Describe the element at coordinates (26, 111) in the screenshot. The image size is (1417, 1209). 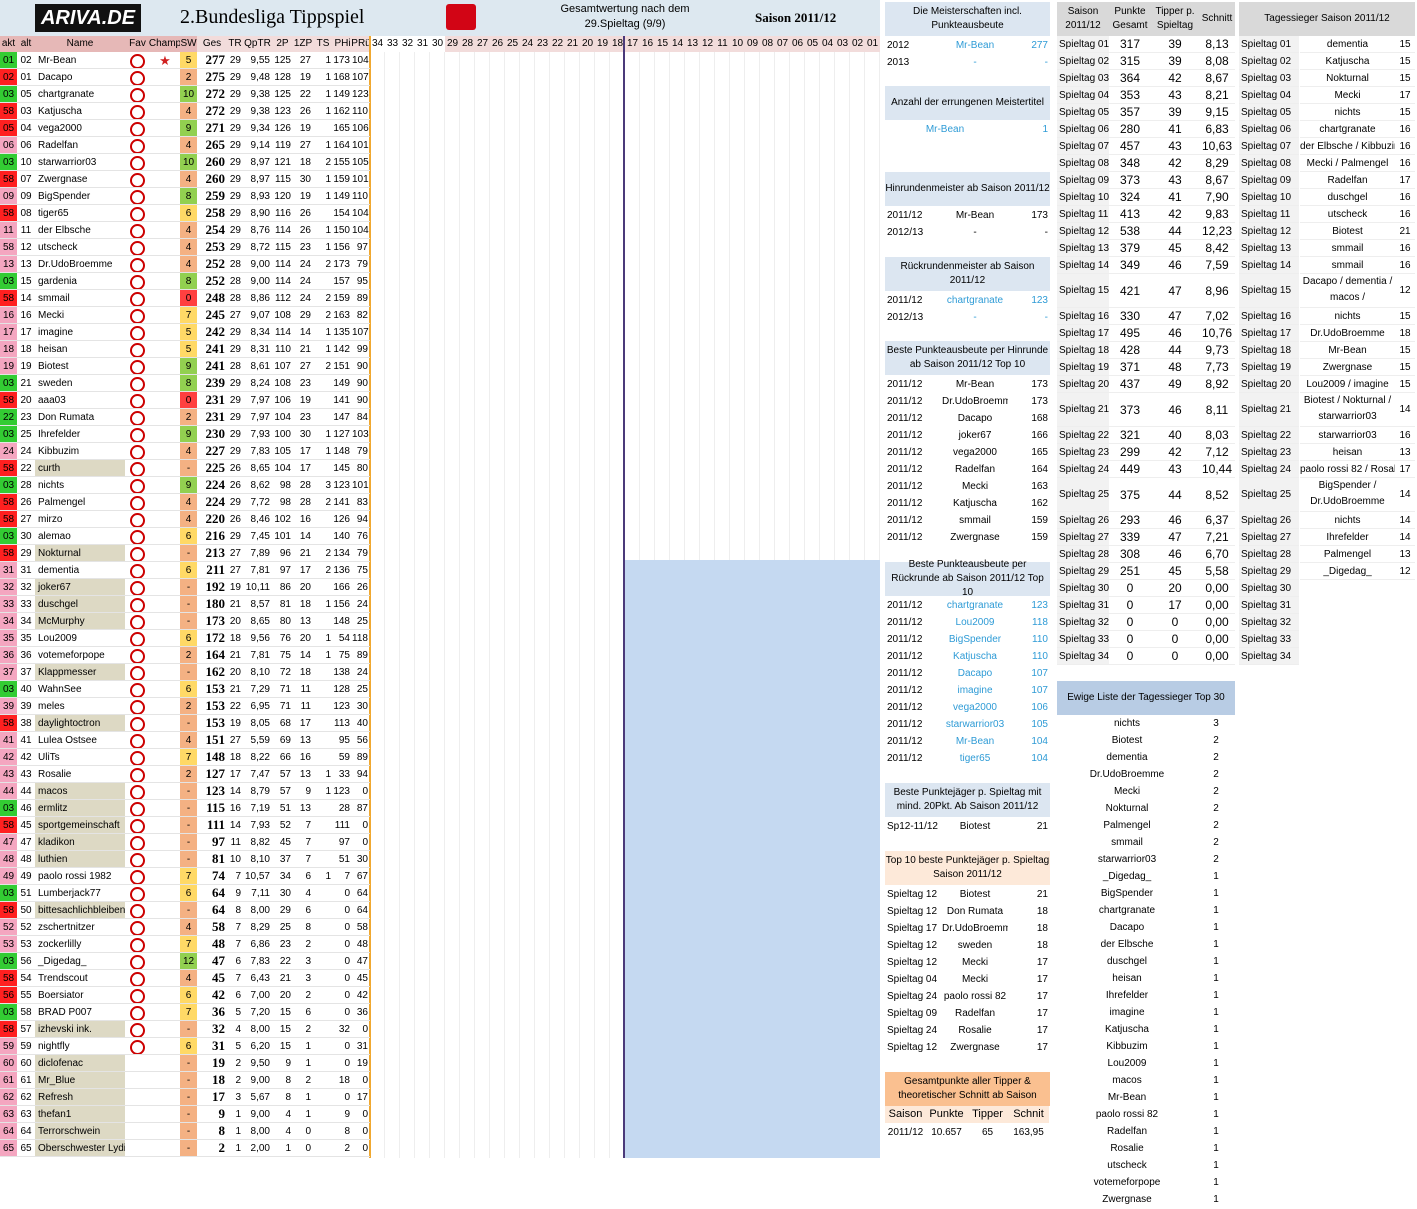
I see `prev-rank: 03` at that location.